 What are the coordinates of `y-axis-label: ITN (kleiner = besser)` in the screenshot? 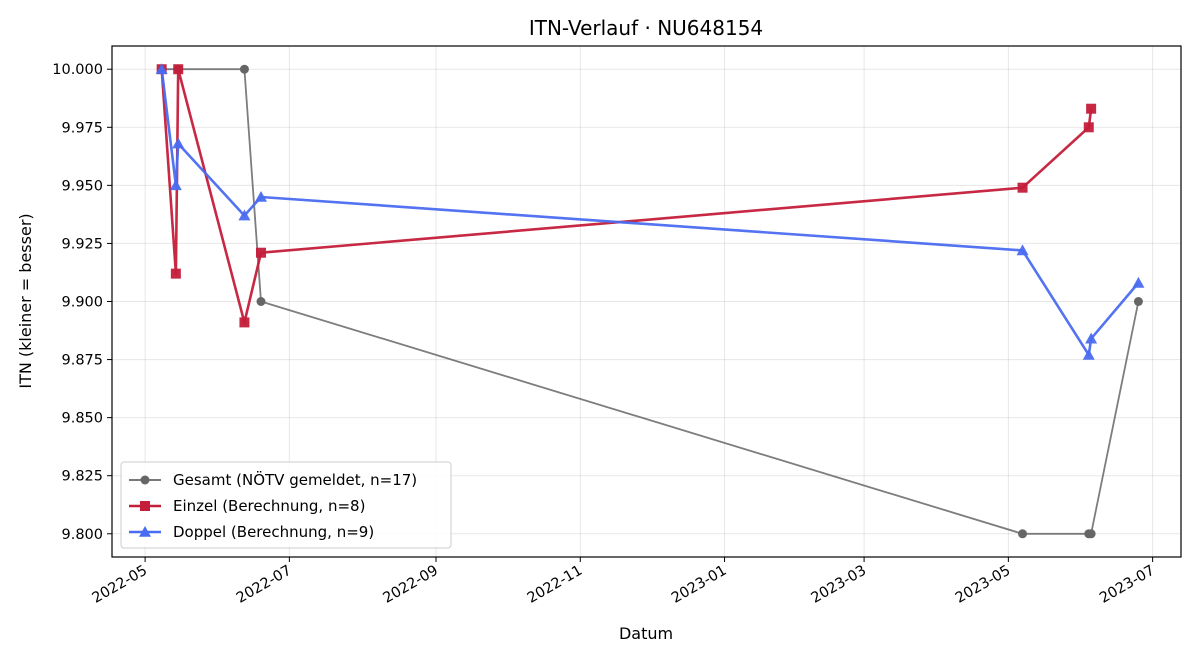 It's located at (25, 300).